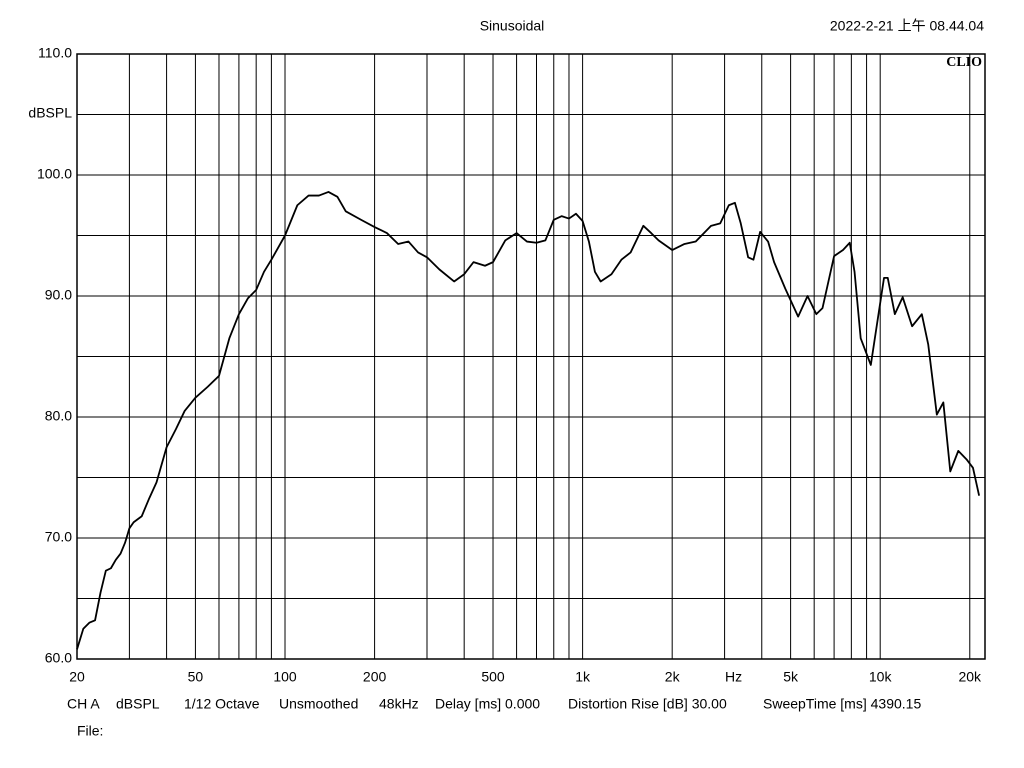 This screenshot has height=768, width=1024. What do you see at coordinates (881, 677) in the screenshot?
I see `x-tick-label: 10k` at bounding box center [881, 677].